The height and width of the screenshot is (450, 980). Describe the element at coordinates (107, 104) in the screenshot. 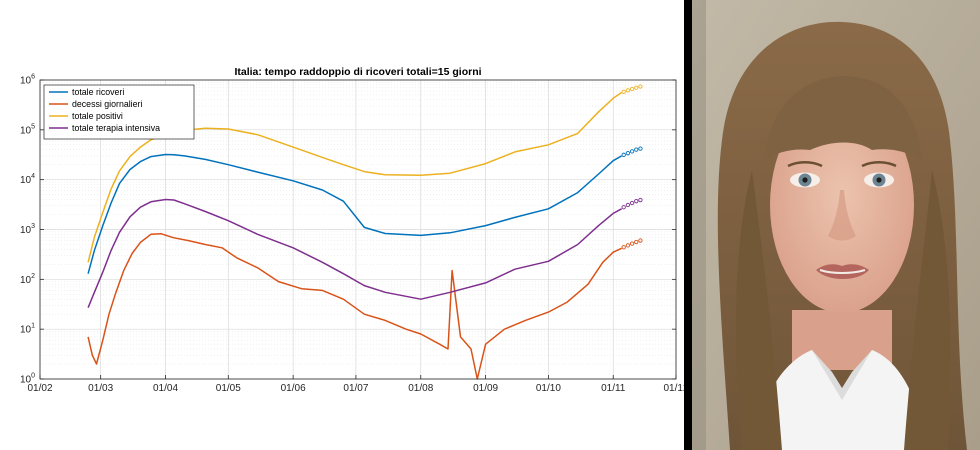

I see `legend-label-1: decessi giornalieri` at that location.